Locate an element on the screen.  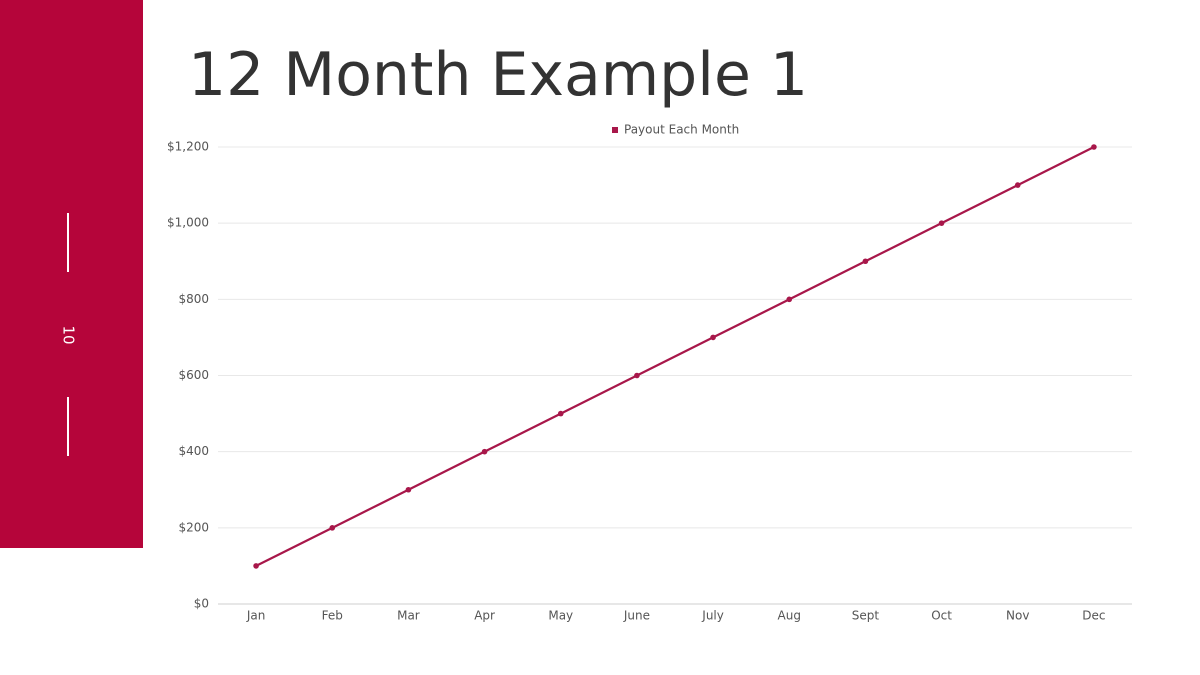
y-tick-label: $1,000 is located at coordinates (188, 223).